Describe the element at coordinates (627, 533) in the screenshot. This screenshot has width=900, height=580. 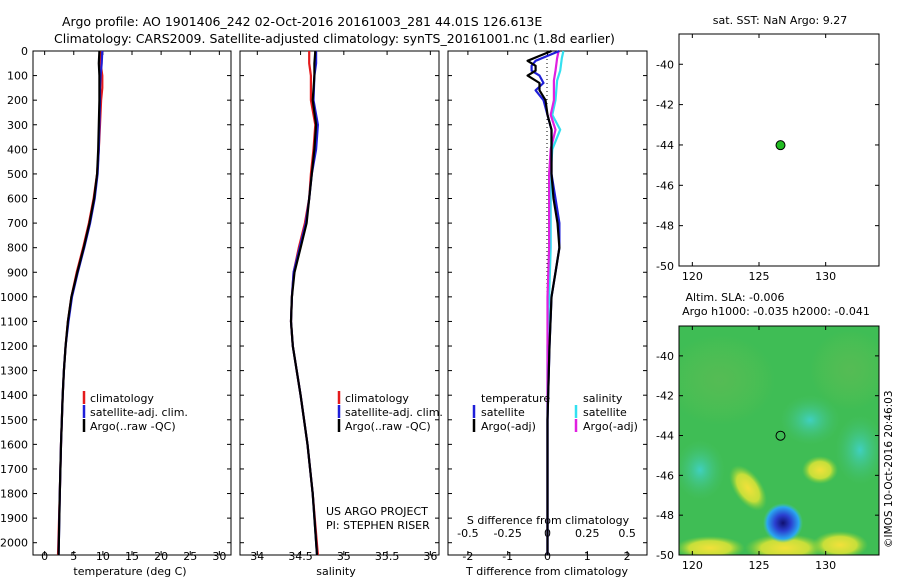
I see `difference-top-tick-label: 0.5` at that location.